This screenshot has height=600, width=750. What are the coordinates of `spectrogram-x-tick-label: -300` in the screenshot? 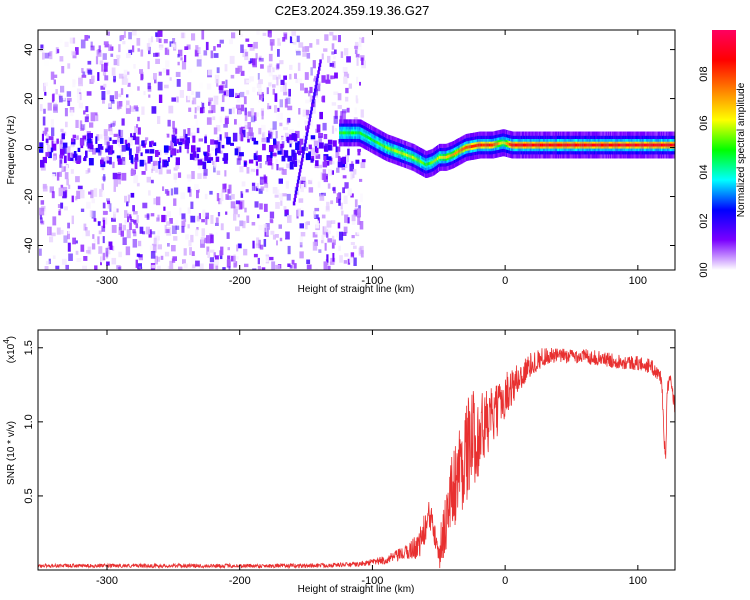 It's located at (107, 281).